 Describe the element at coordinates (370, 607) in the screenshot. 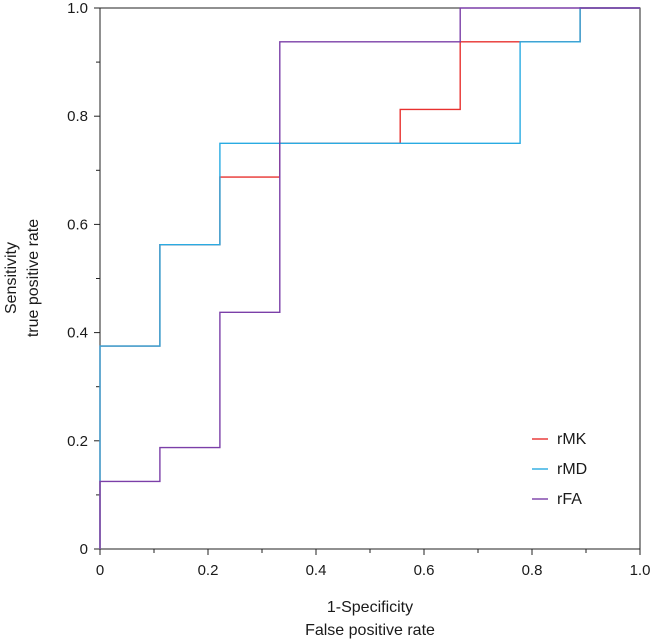

I see `x-axis-title-line1: 1-Specificity` at that location.